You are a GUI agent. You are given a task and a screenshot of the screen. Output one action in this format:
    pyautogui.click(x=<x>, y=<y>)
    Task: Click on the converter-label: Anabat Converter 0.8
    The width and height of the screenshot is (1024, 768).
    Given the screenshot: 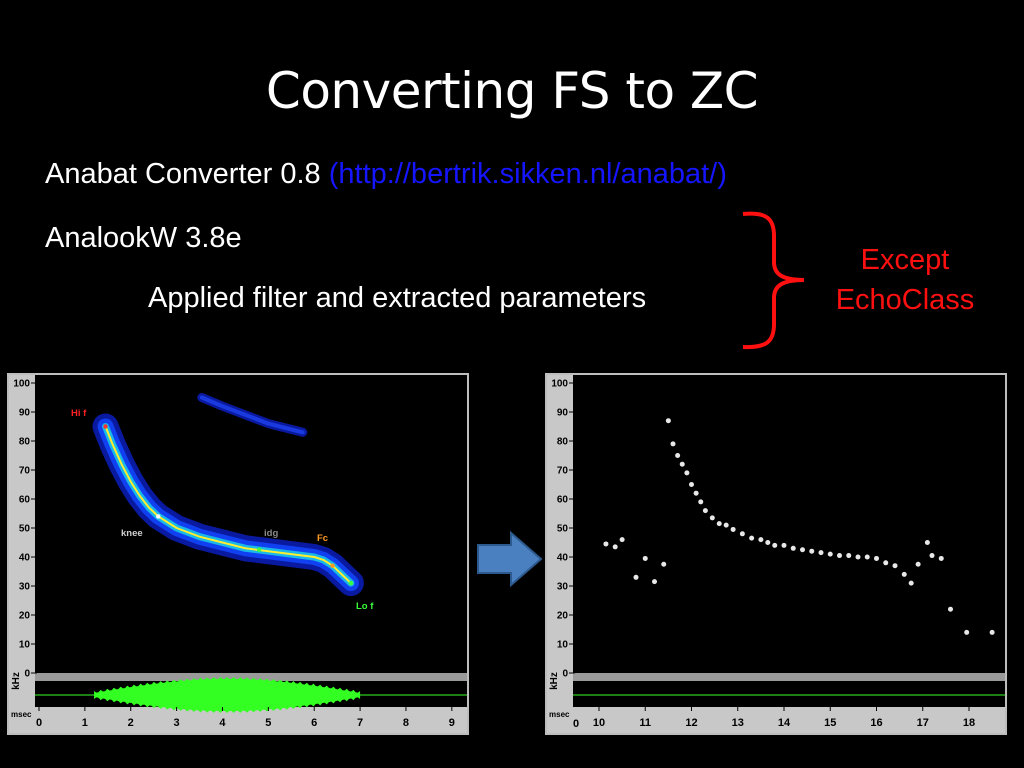 What is the action you would take?
    pyautogui.click(x=183, y=174)
    